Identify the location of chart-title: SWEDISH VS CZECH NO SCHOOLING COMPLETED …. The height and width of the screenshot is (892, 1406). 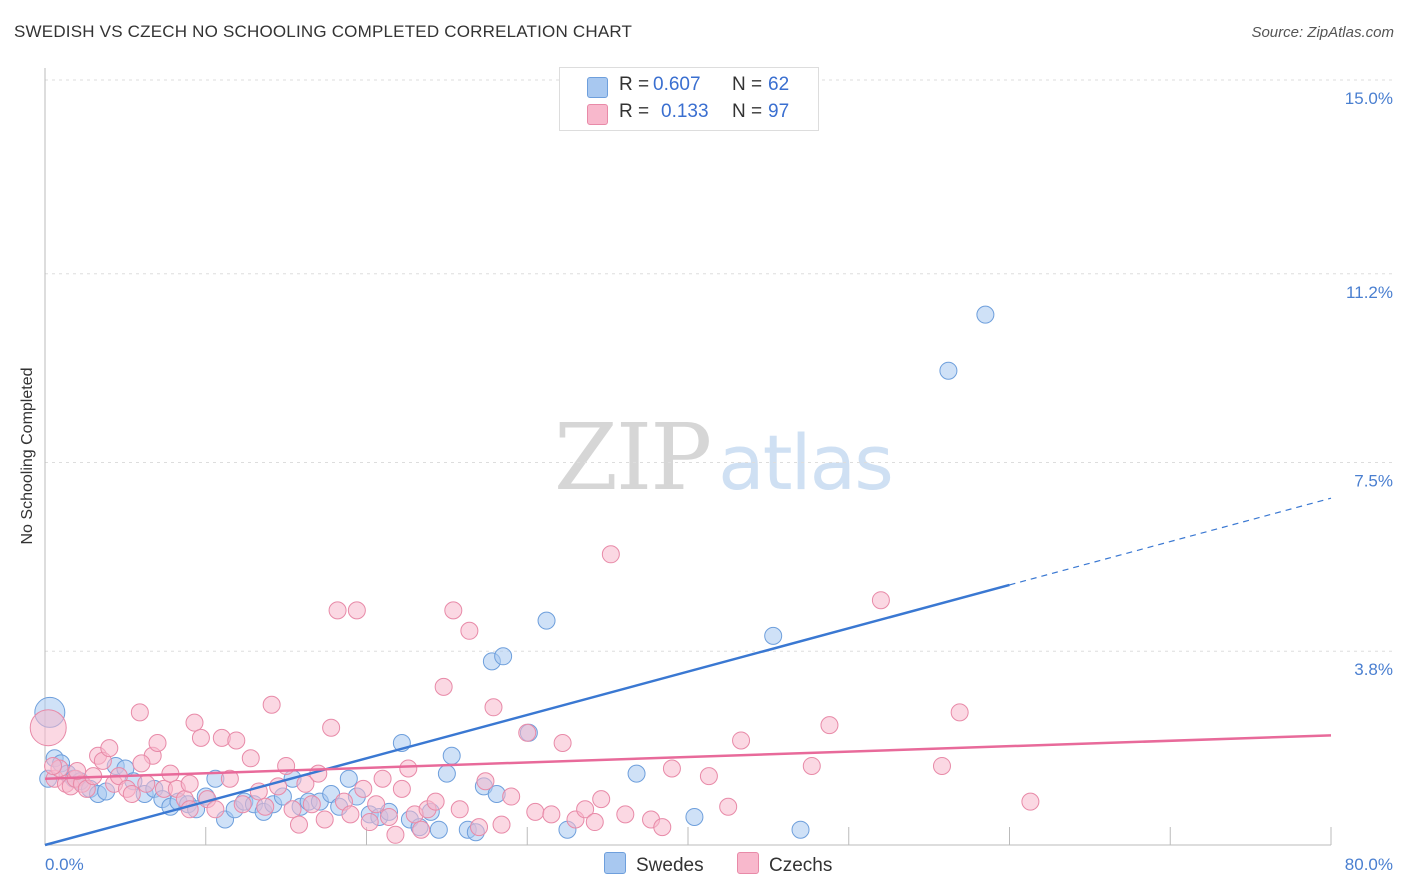
(323, 31).